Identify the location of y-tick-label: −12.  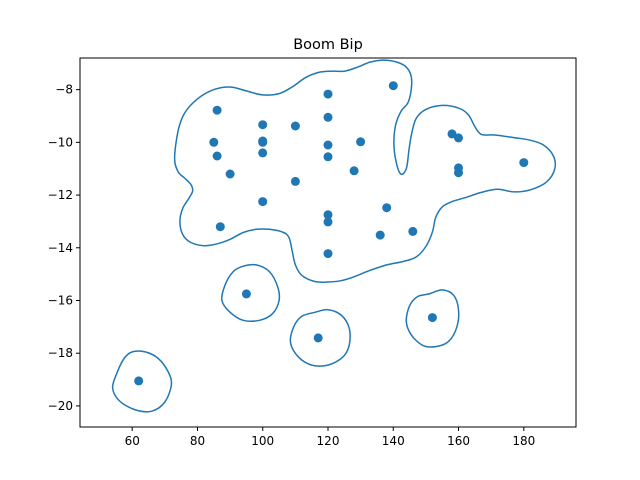
(60, 195).